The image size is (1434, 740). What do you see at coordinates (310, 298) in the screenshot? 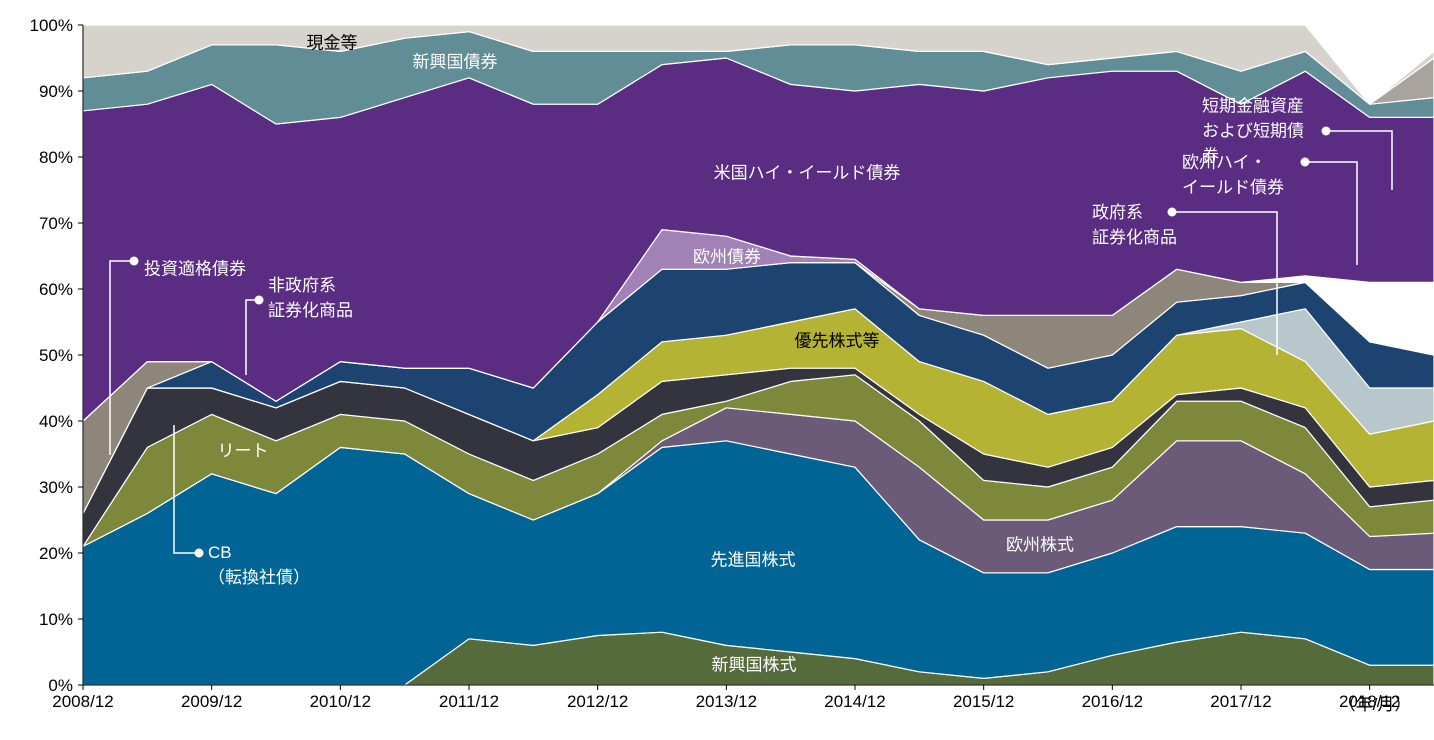
I see `series-label: 非政府系 証券化商品` at bounding box center [310, 298].